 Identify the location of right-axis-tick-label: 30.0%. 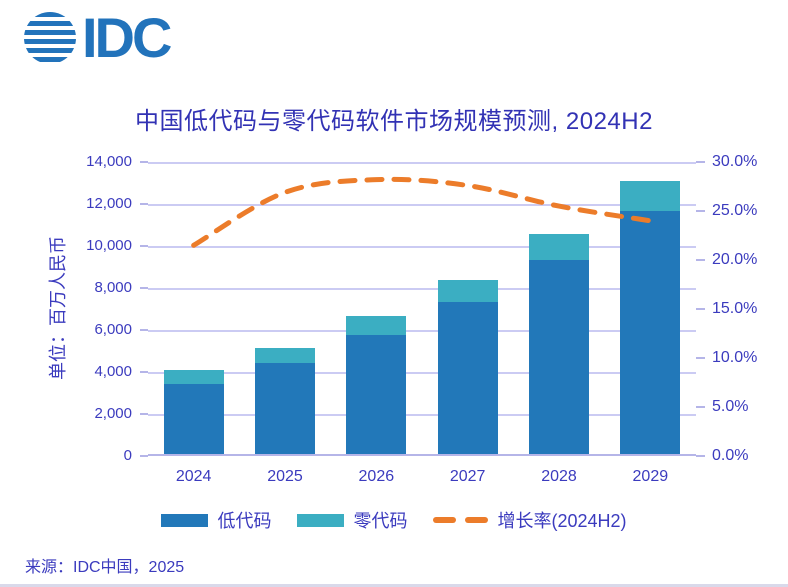
(735, 161).